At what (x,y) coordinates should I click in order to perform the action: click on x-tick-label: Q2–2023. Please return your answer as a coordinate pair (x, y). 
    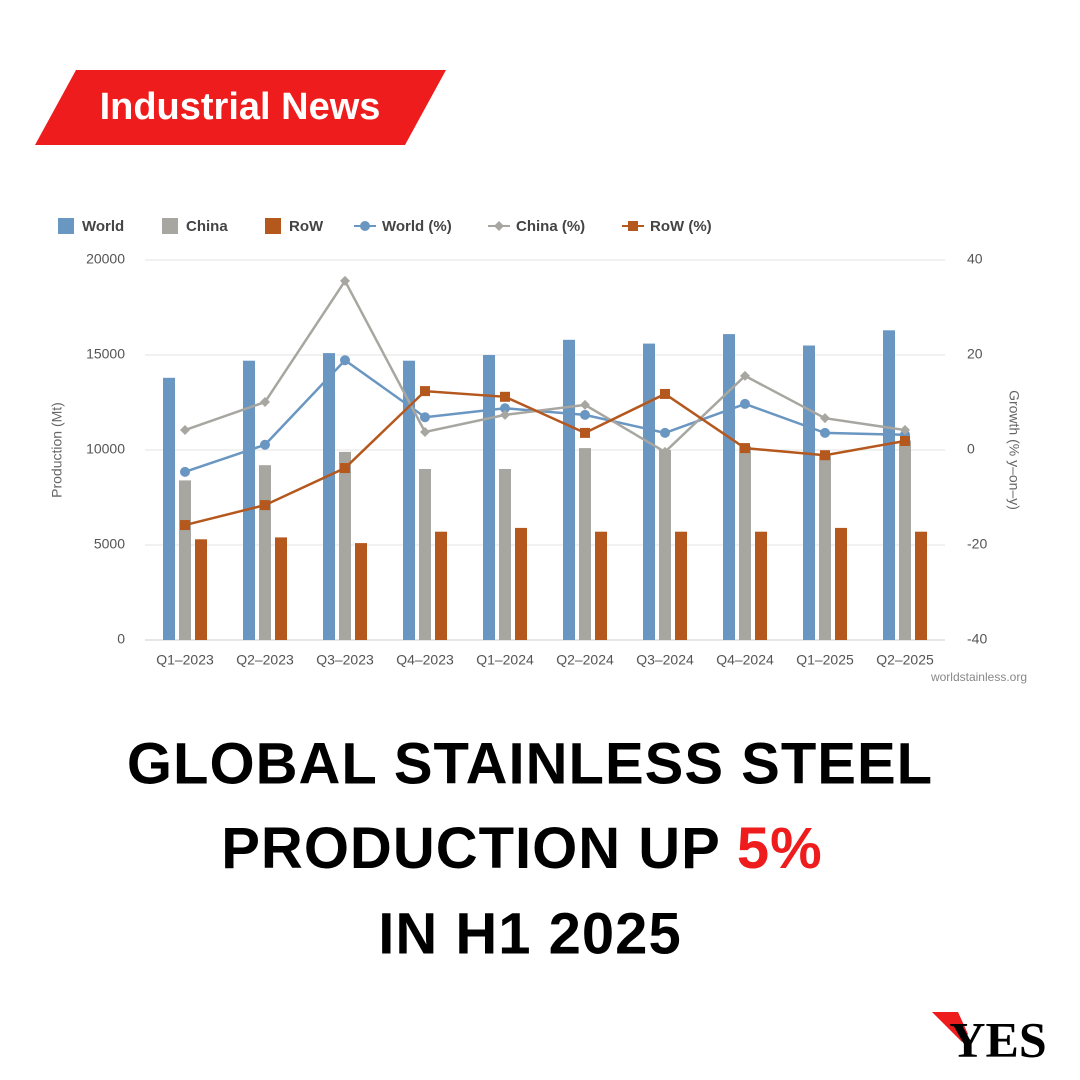
    Looking at the image, I should click on (265, 660).